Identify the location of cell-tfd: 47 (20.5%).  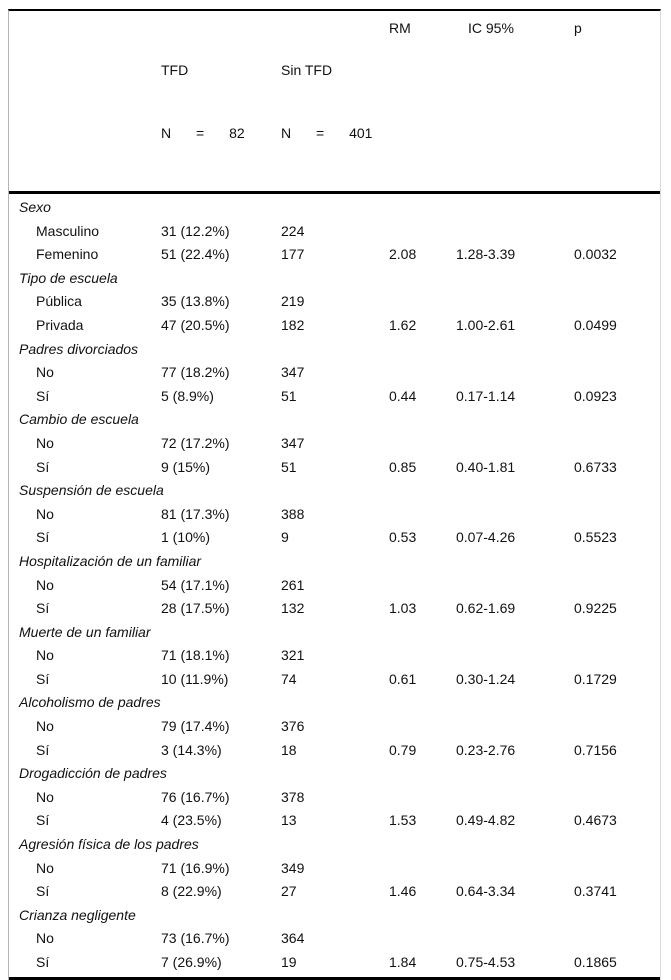
(195, 324).